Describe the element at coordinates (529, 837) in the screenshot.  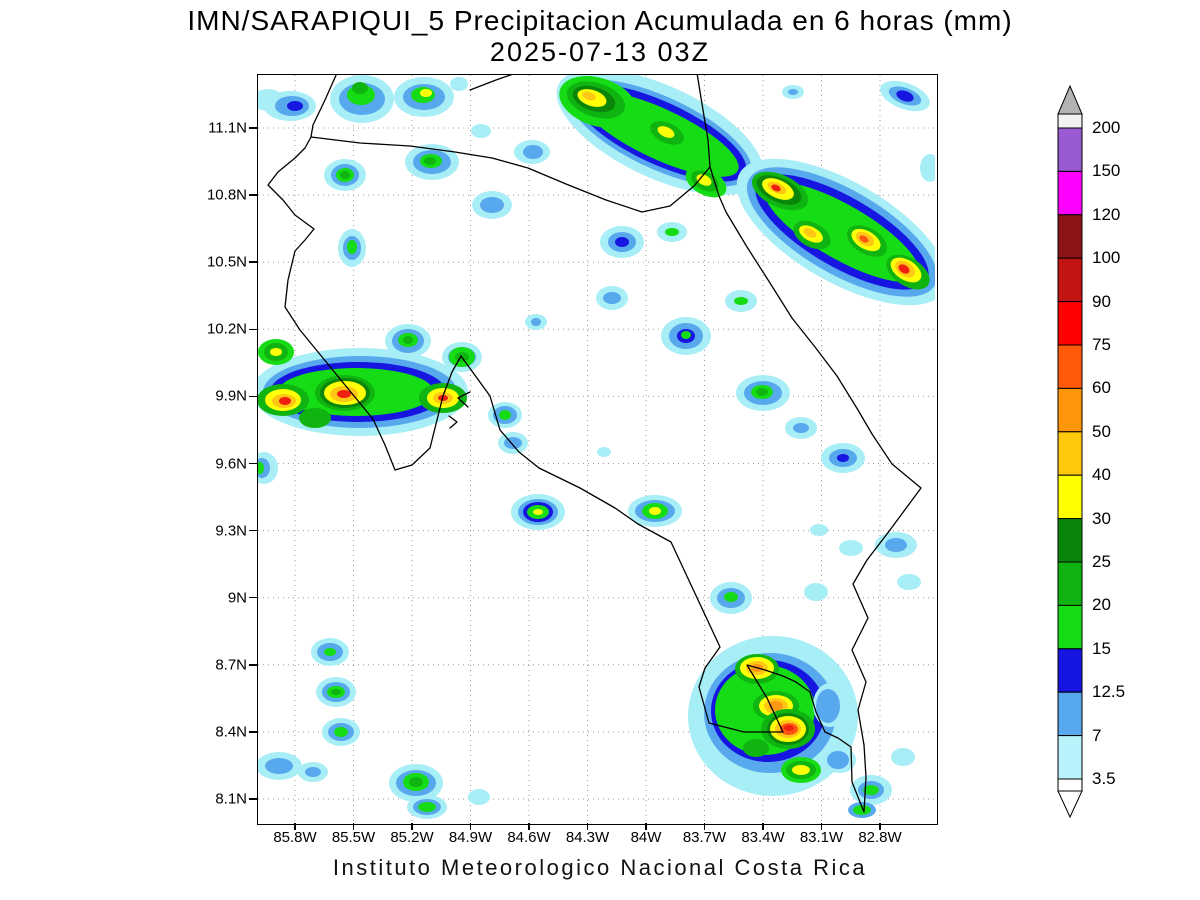
I see `x-tick-label: 84.6W` at that location.